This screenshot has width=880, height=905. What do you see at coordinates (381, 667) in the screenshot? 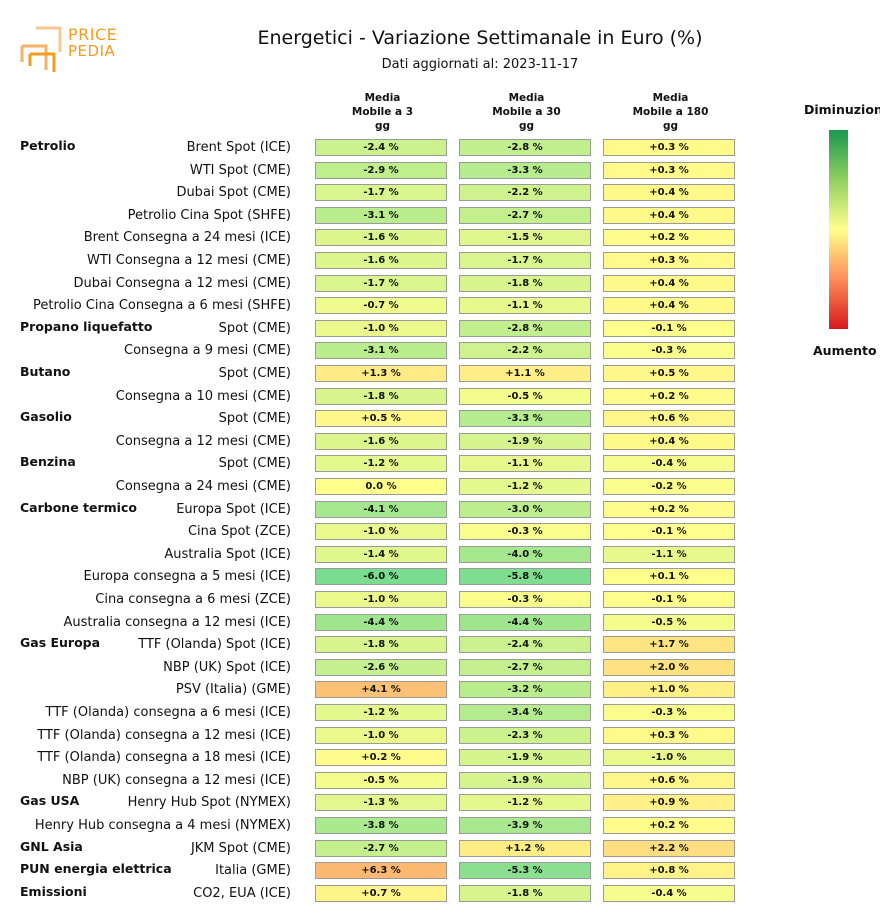
I see `value-cell: -2.6 %` at bounding box center [381, 667].